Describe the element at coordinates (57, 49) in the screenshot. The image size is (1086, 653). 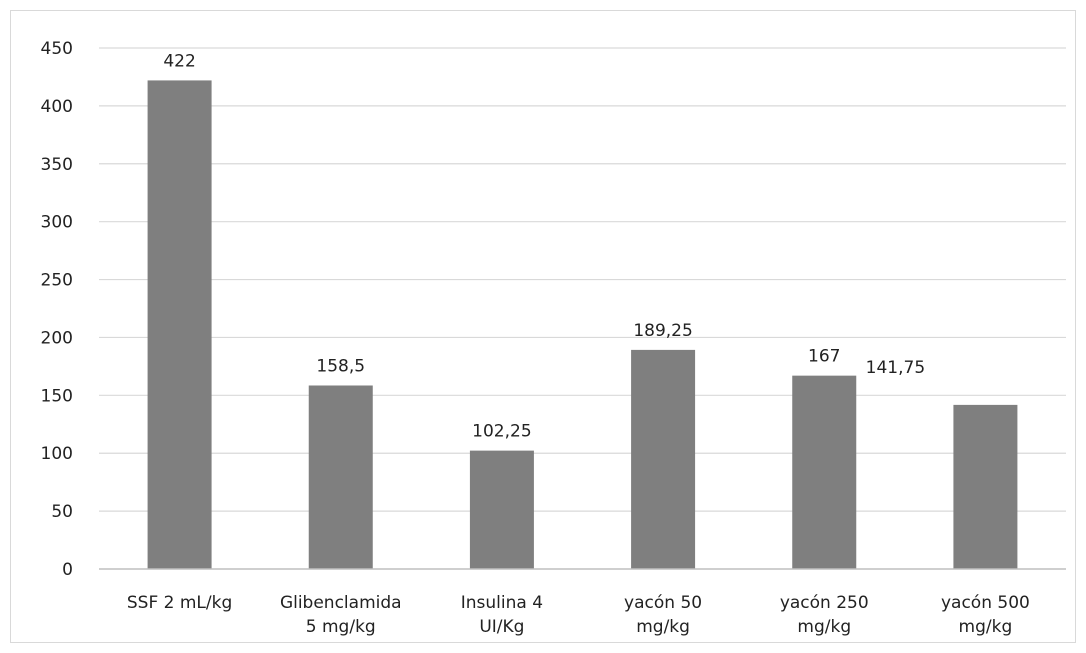
I see `y-tick-label: 450` at that location.